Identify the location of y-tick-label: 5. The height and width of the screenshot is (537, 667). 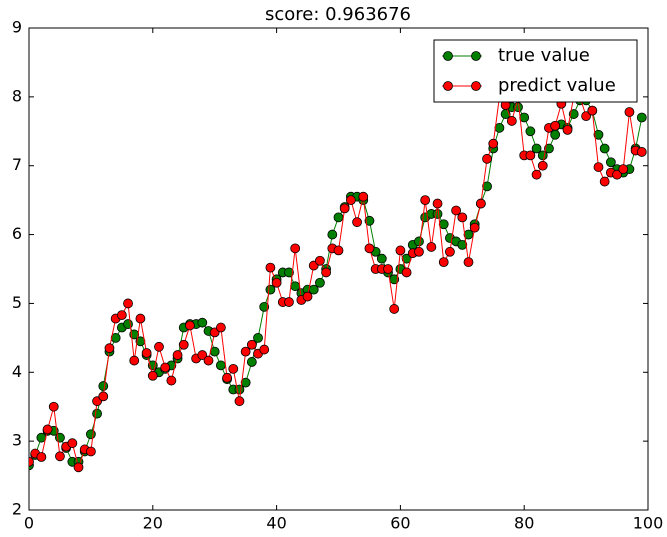
(17, 302).